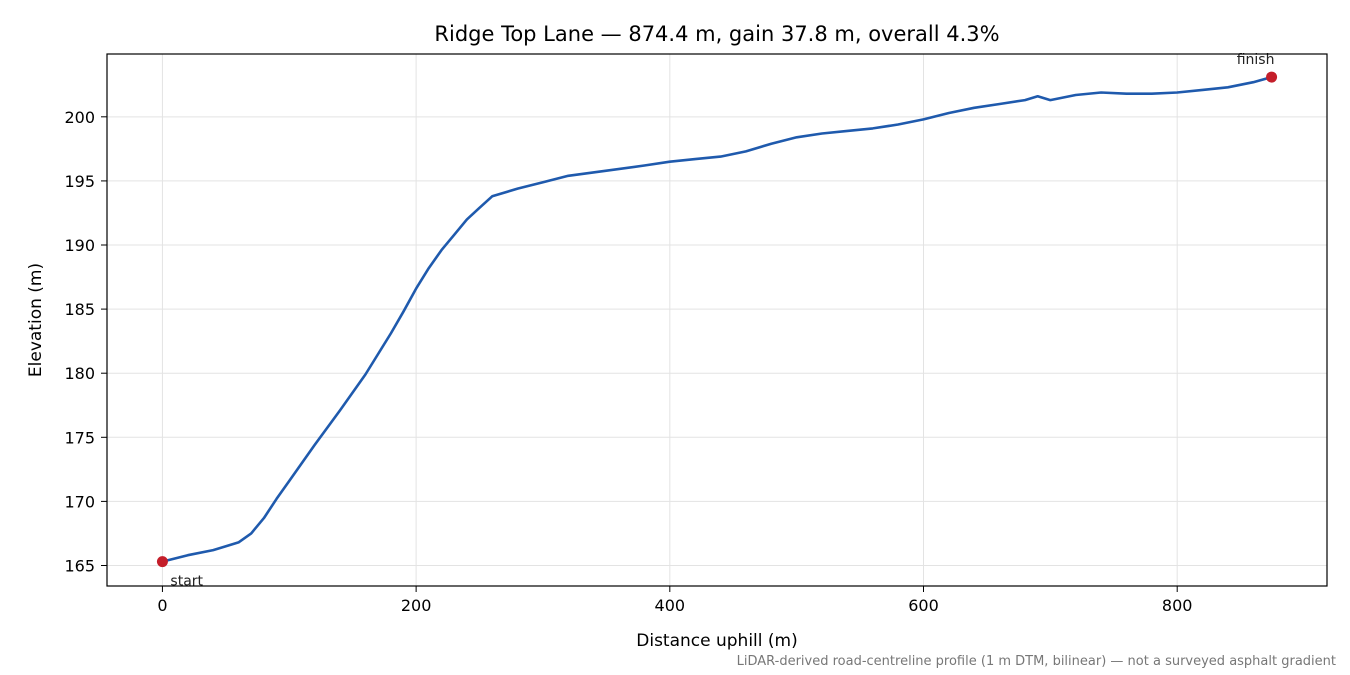 The width and height of the screenshot is (1350, 675). I want to click on y-tick-label: 185, so click(79, 309).